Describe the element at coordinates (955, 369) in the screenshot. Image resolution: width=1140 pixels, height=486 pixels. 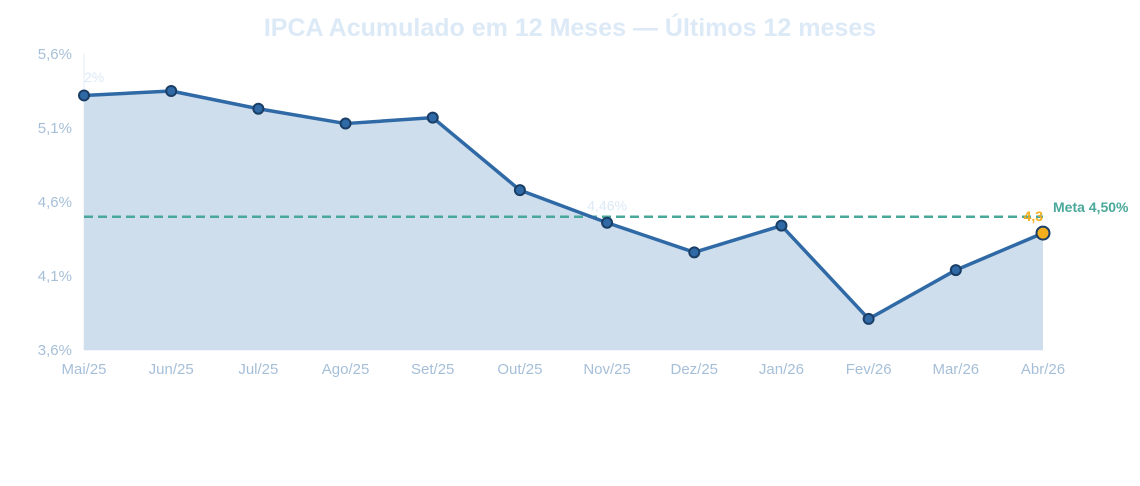
I see `x-tick-label: Mar/26` at that location.